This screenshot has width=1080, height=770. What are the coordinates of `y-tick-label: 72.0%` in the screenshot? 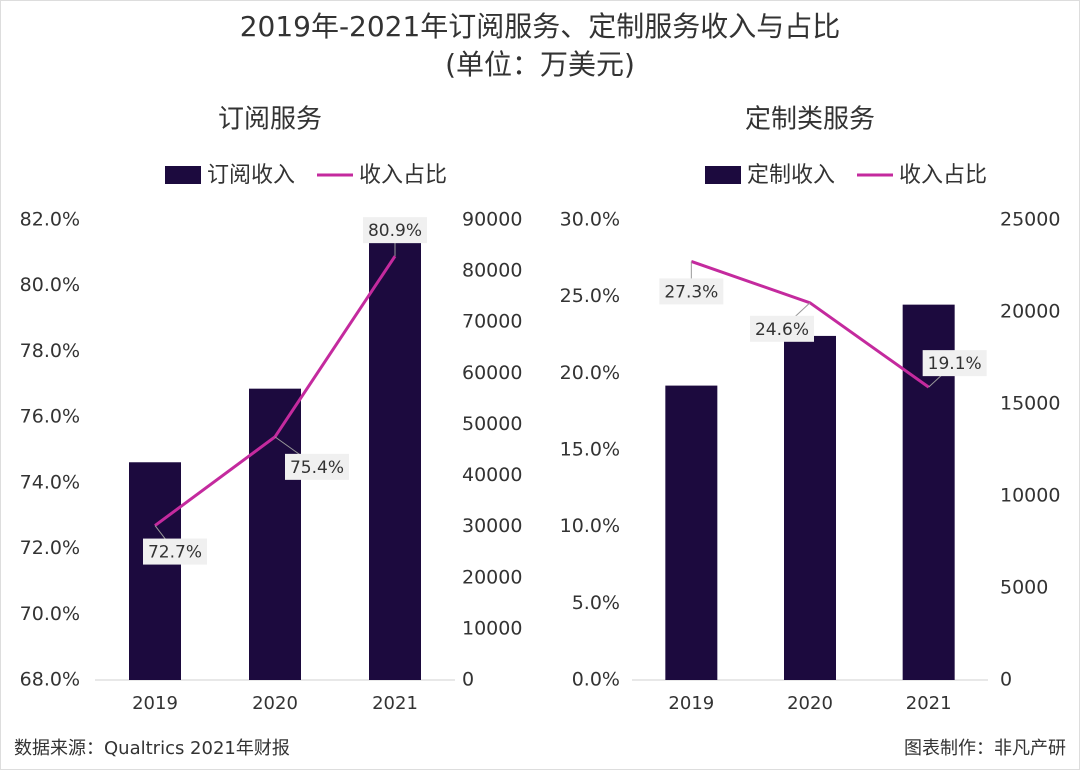 It's located at (50, 548).